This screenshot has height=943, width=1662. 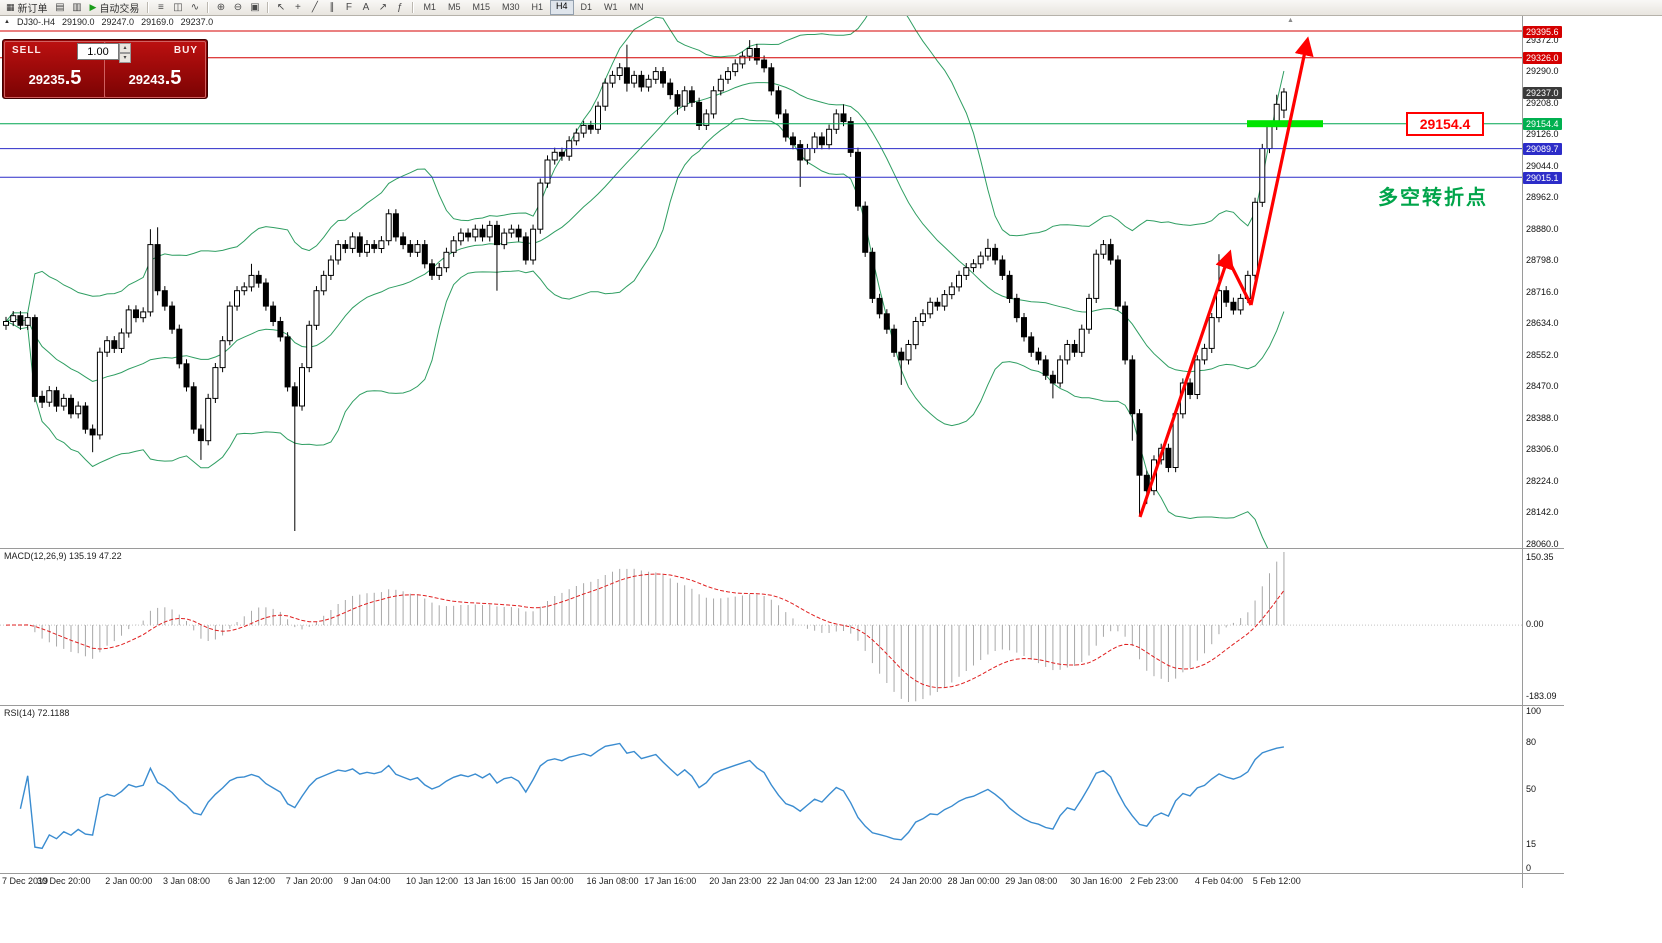 I want to click on time-axis-label: 7 Dec 2019, so click(x=25, y=881).